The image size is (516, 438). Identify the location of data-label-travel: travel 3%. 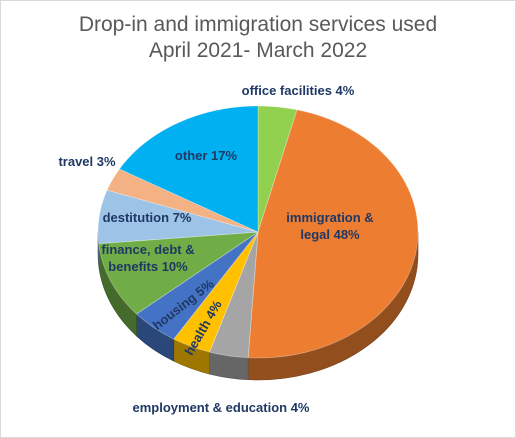
(87, 161).